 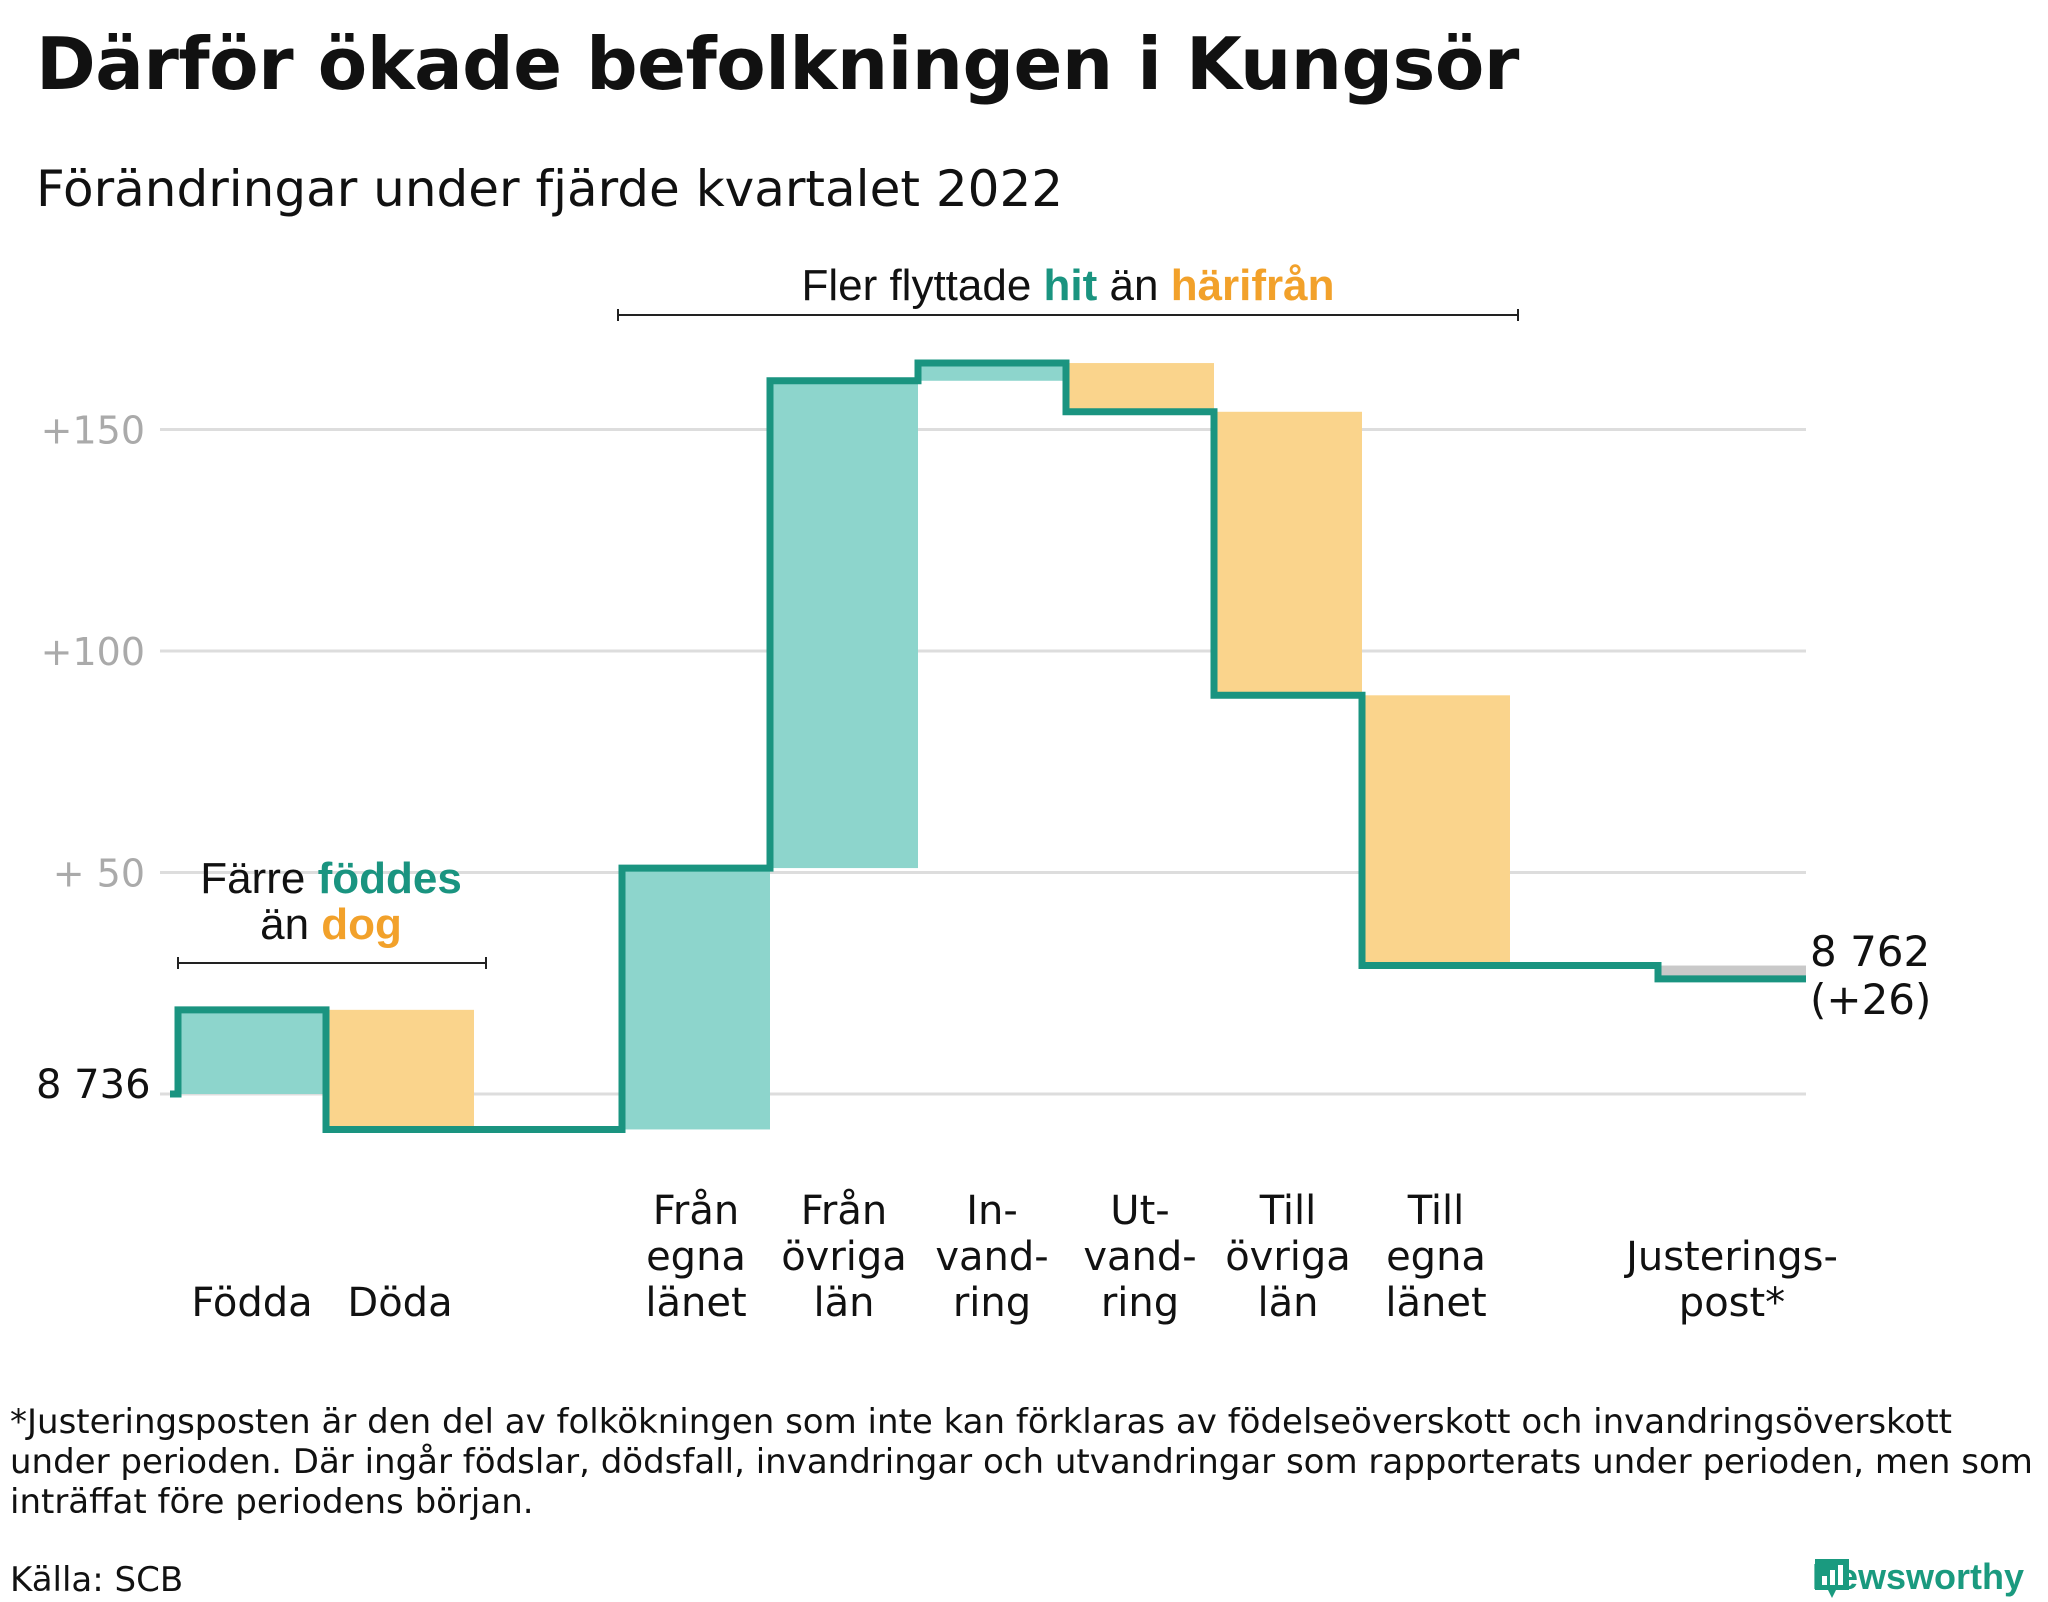 What do you see at coordinates (550, 189) in the screenshot?
I see `chart-subtitle: Förändringar under fjärde kvartalet 2022` at bounding box center [550, 189].